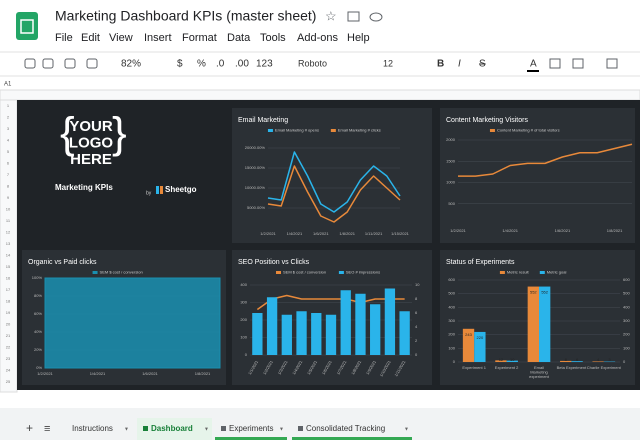  I want to click on data-label: 552, so click(533, 292).